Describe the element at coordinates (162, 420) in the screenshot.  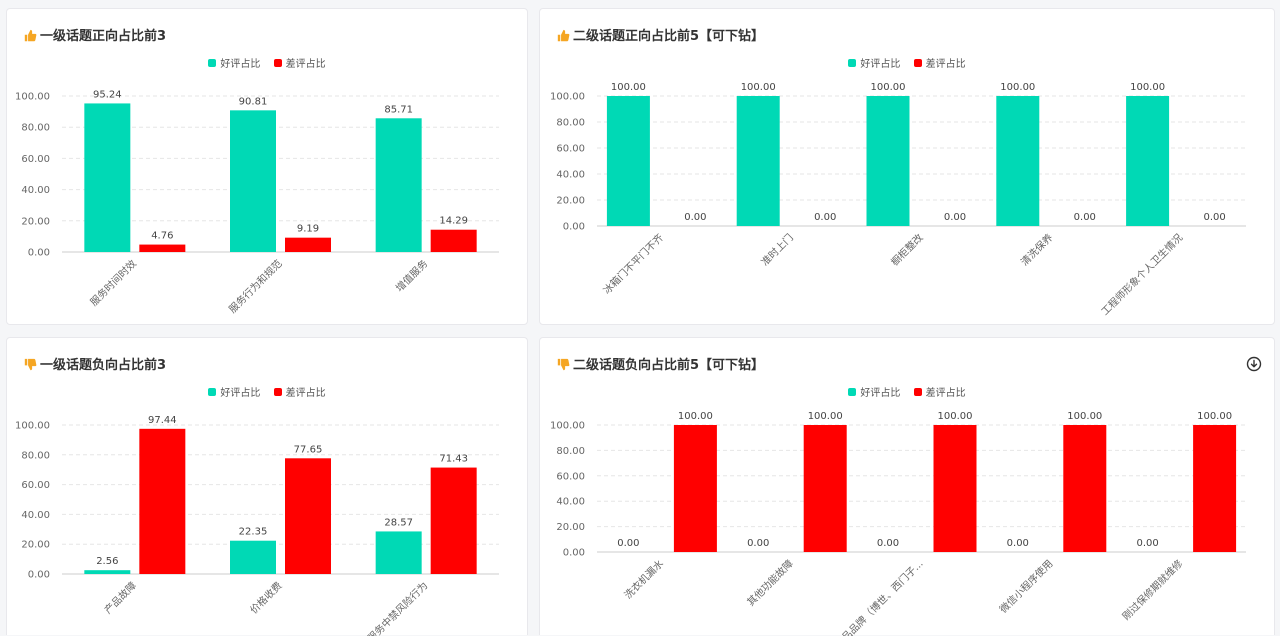
I see `data-label: 97.44` at that location.